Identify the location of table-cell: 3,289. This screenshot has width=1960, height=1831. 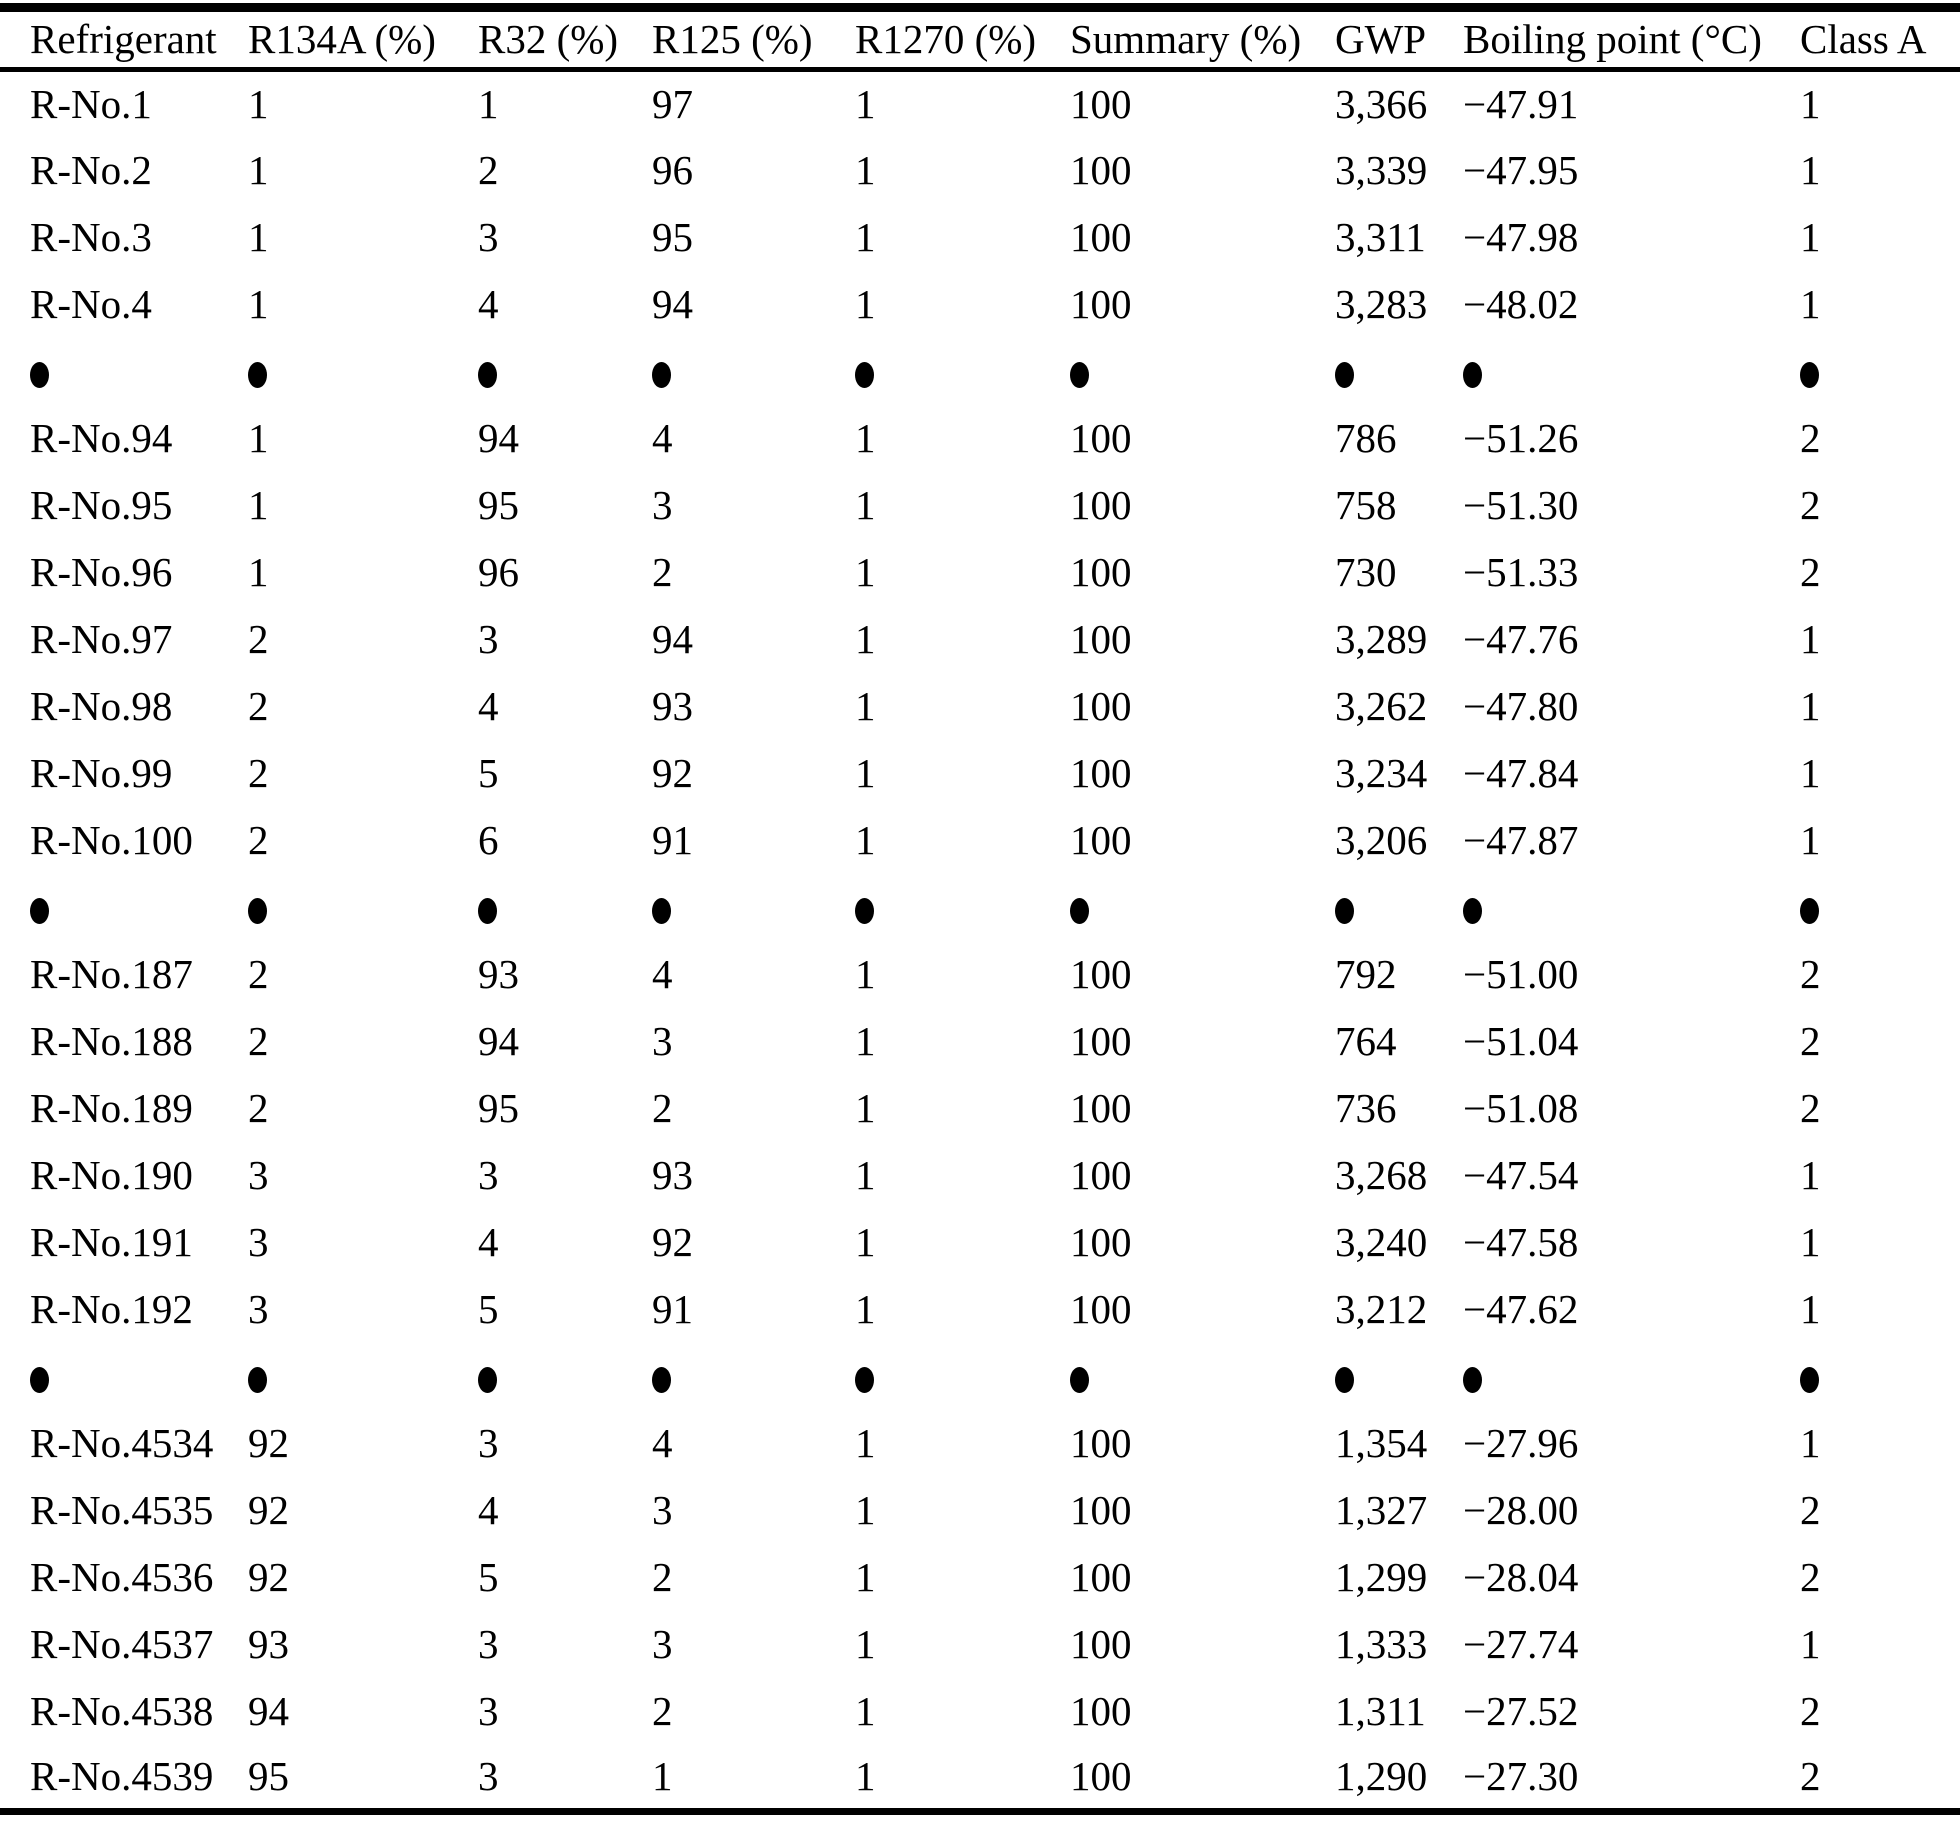
(1381, 638).